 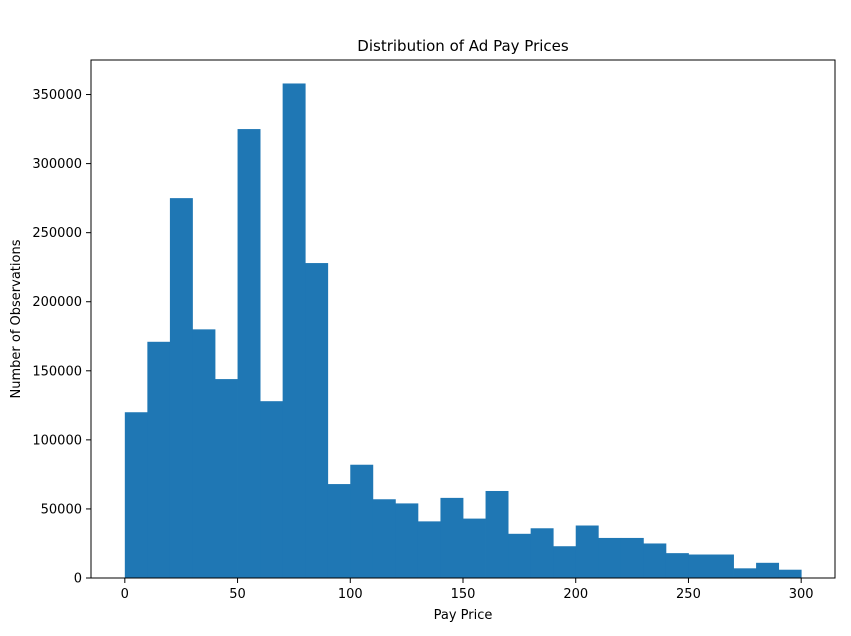 I want to click on x-tick-label: 100, so click(x=350, y=594).